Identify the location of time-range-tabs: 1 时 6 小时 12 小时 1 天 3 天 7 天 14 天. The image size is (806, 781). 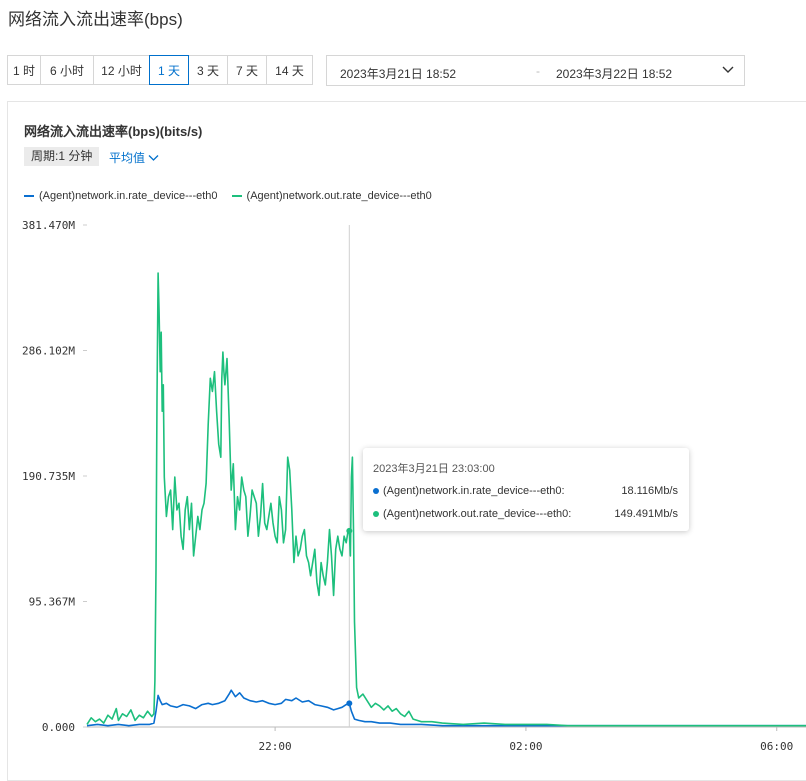
(160, 70).